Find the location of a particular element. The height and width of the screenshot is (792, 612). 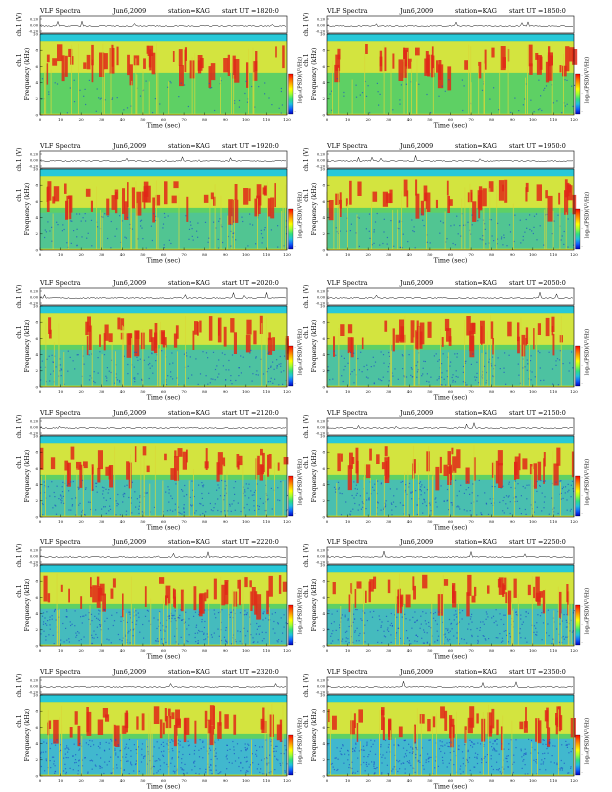

time-axis-label: Time (sec) is located at coordinates (164, 126).